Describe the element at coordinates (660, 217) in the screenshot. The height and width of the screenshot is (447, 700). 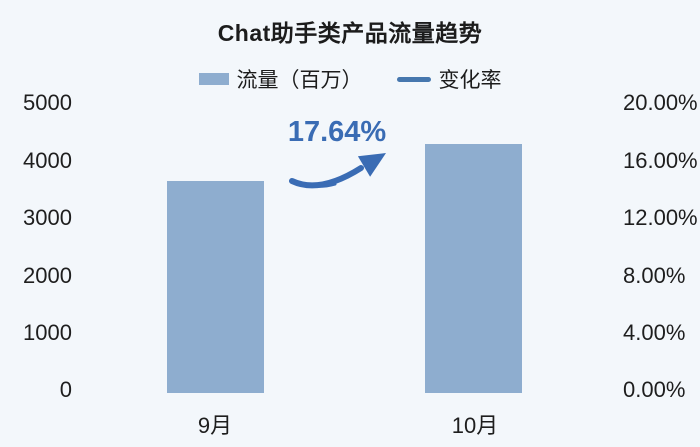
I see `y-right-tick: 12.00%` at that location.